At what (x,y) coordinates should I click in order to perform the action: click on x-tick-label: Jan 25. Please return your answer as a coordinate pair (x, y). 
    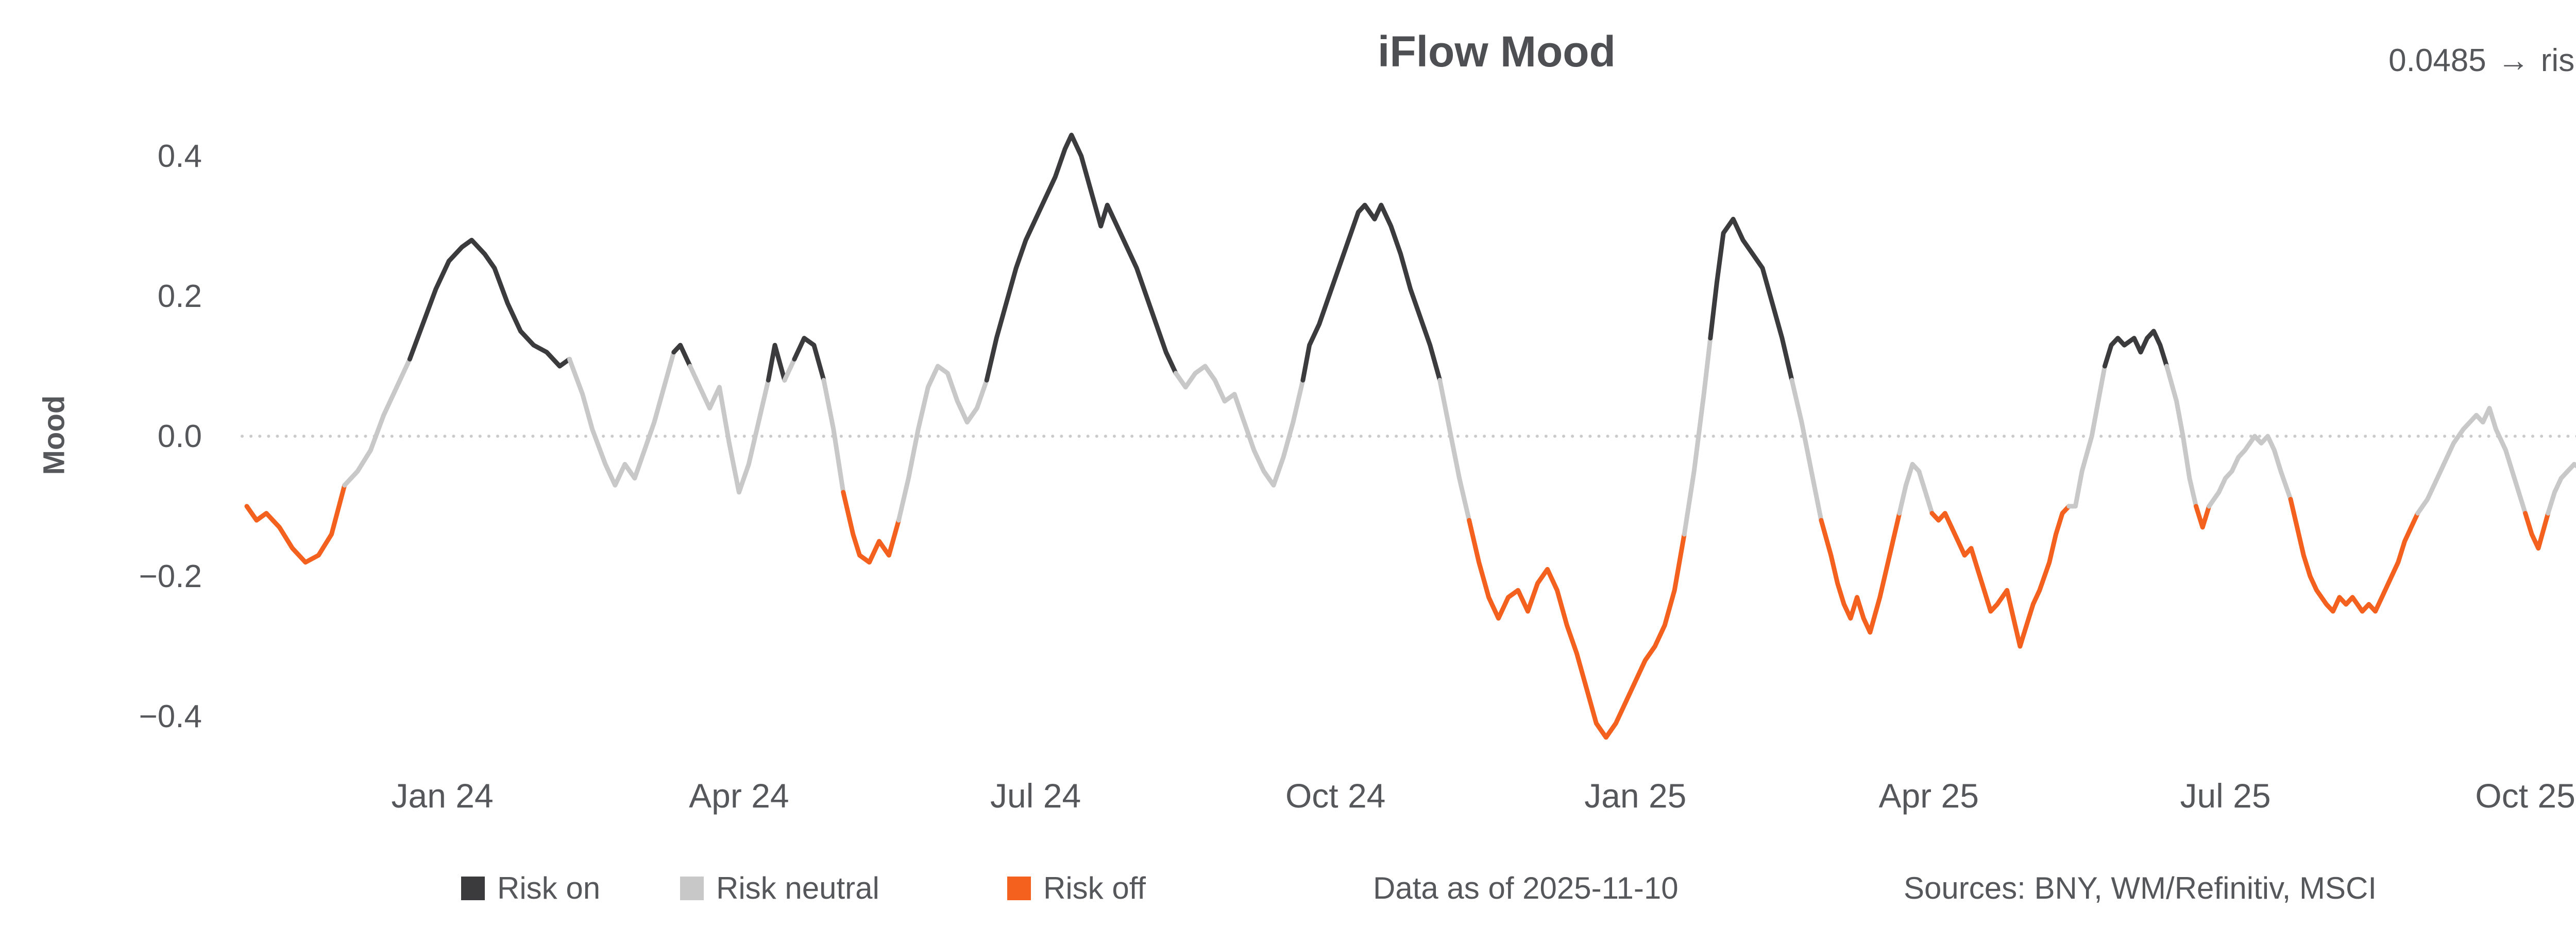
    Looking at the image, I should click on (1635, 796).